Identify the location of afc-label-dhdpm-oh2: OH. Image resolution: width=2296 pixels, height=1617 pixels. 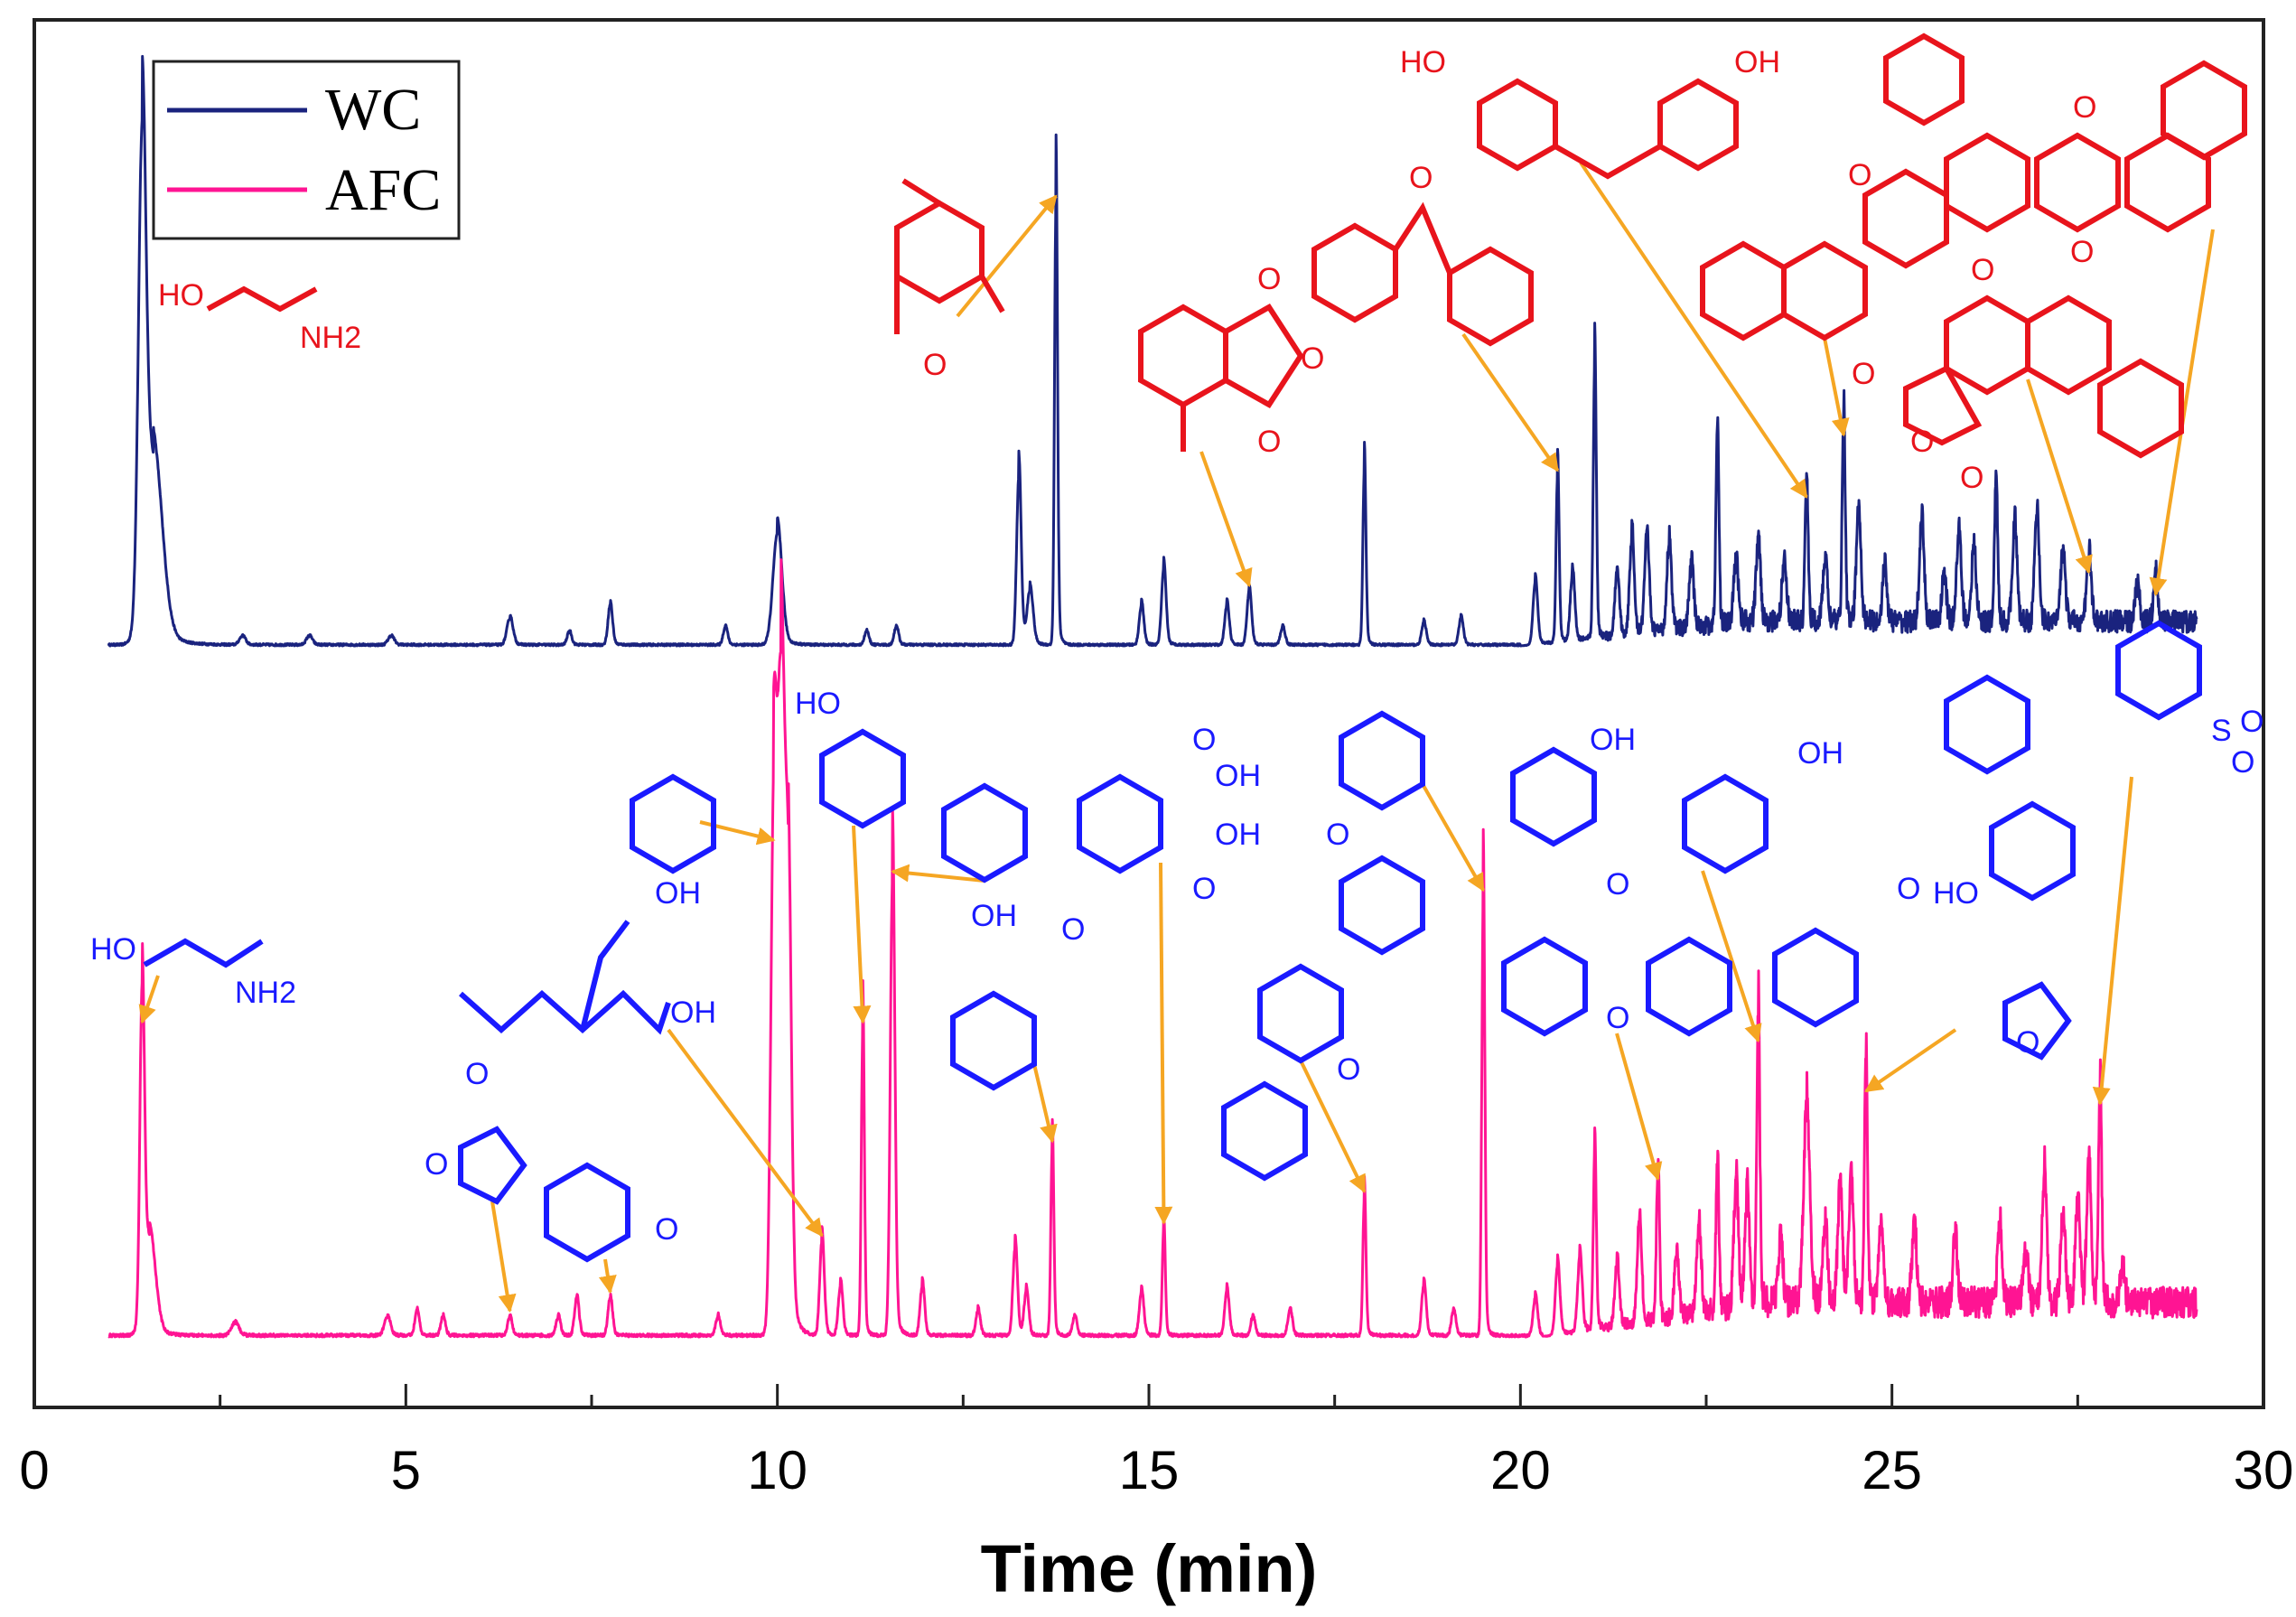
(1820, 753).